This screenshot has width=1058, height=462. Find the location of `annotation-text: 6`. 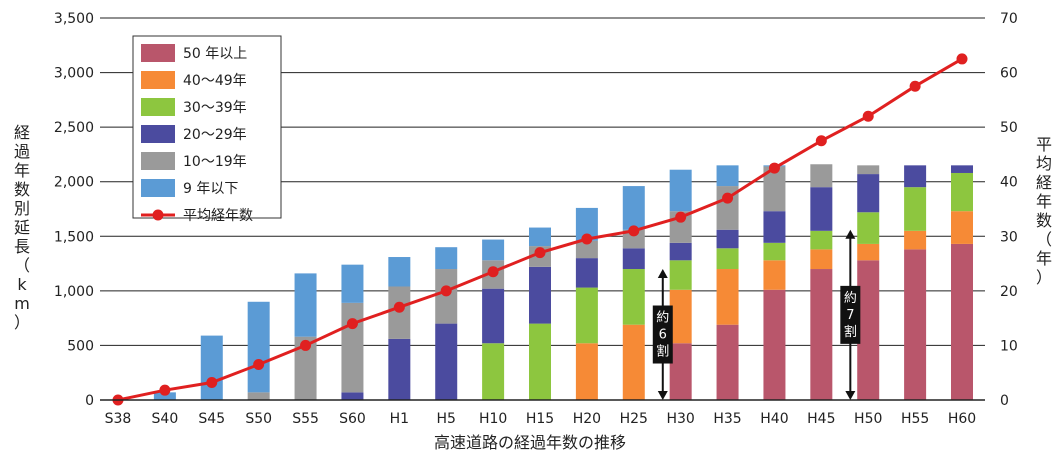

annotation-text: 6 is located at coordinates (663, 335).